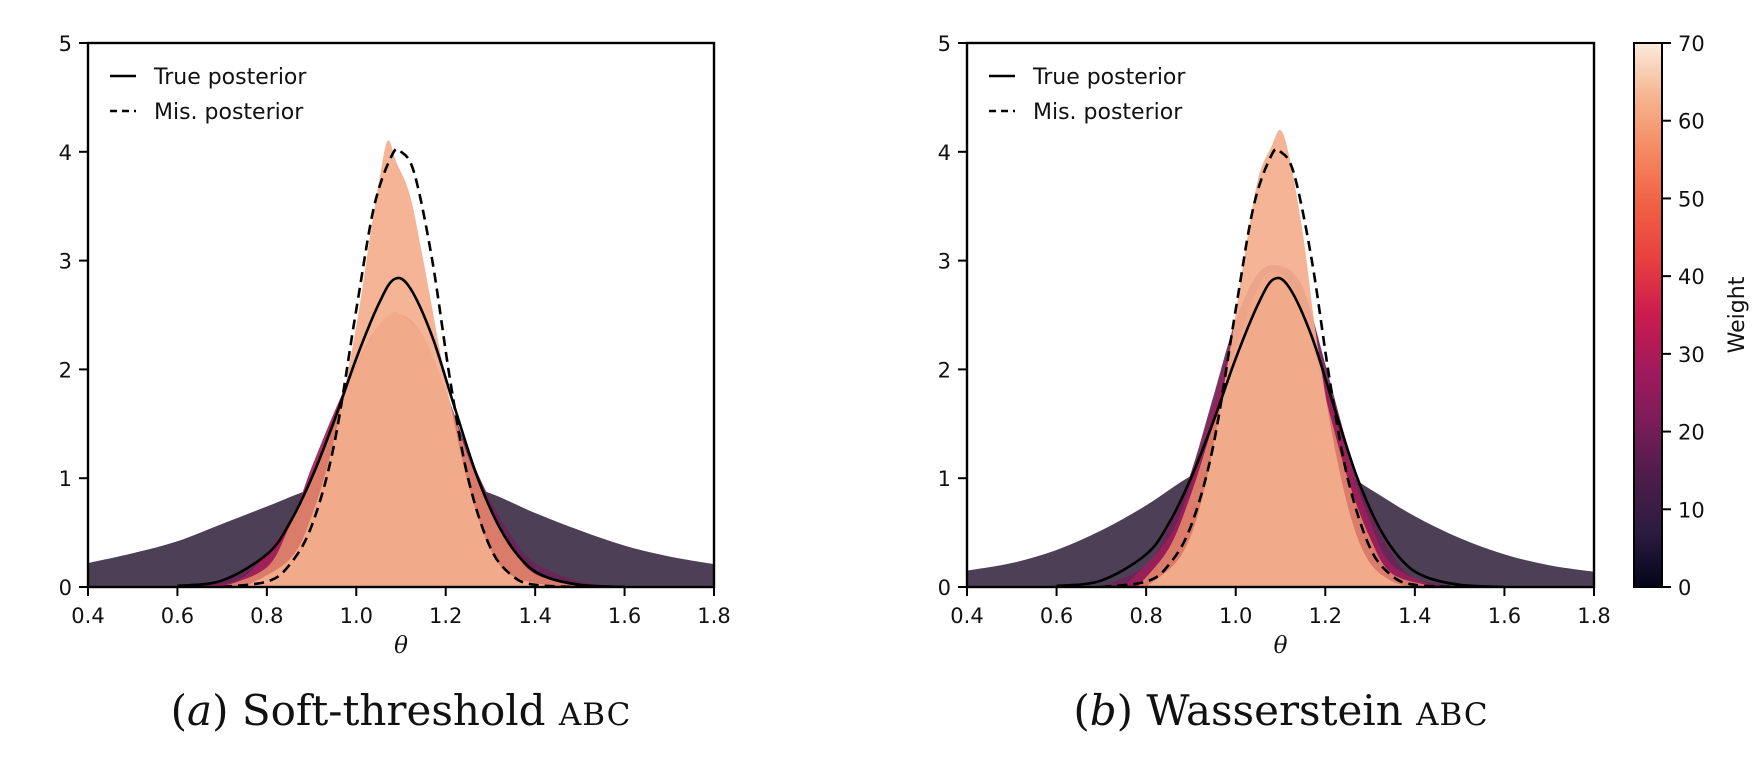 This screenshot has width=1762, height=759. What do you see at coordinates (1691, 122) in the screenshot?
I see `colorbar-tick-label: 60` at bounding box center [1691, 122].